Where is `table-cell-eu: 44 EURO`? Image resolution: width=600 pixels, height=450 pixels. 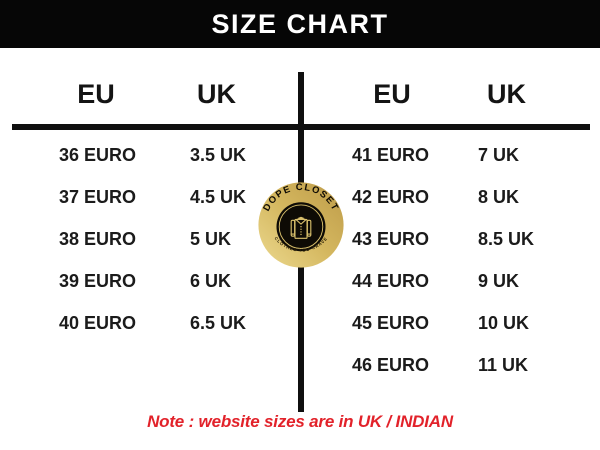
table-cell-eu: 44 EURO is located at coordinates (390, 281).